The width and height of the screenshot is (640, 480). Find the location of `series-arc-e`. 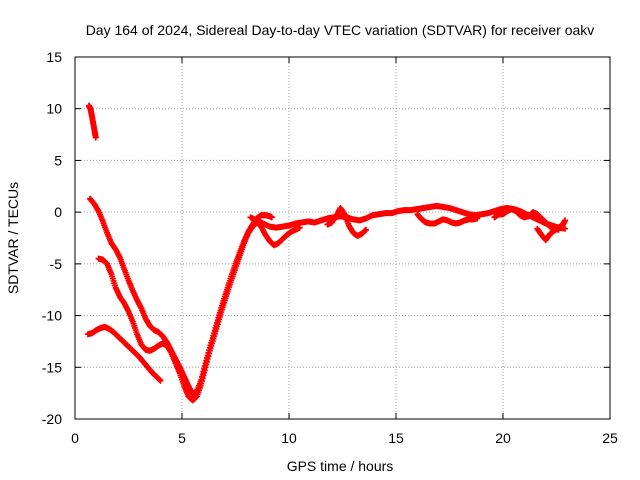

series-arc-e is located at coordinates (347, 222).